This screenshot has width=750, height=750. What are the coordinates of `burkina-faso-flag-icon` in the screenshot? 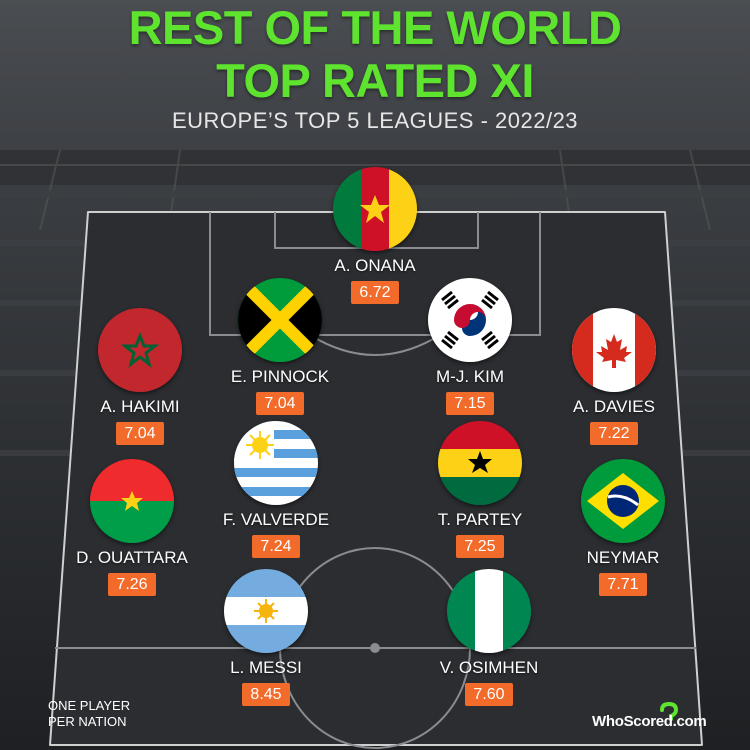 It's located at (132, 501).